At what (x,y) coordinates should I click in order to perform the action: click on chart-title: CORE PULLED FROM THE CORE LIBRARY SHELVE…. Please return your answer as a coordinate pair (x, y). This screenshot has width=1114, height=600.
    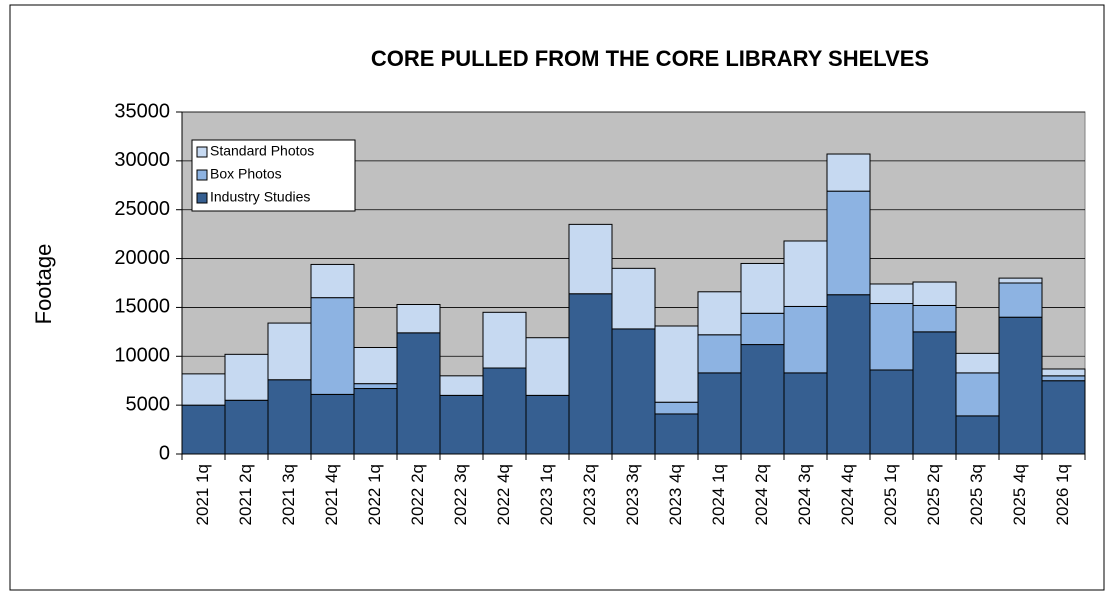
    Looking at the image, I should click on (650, 58).